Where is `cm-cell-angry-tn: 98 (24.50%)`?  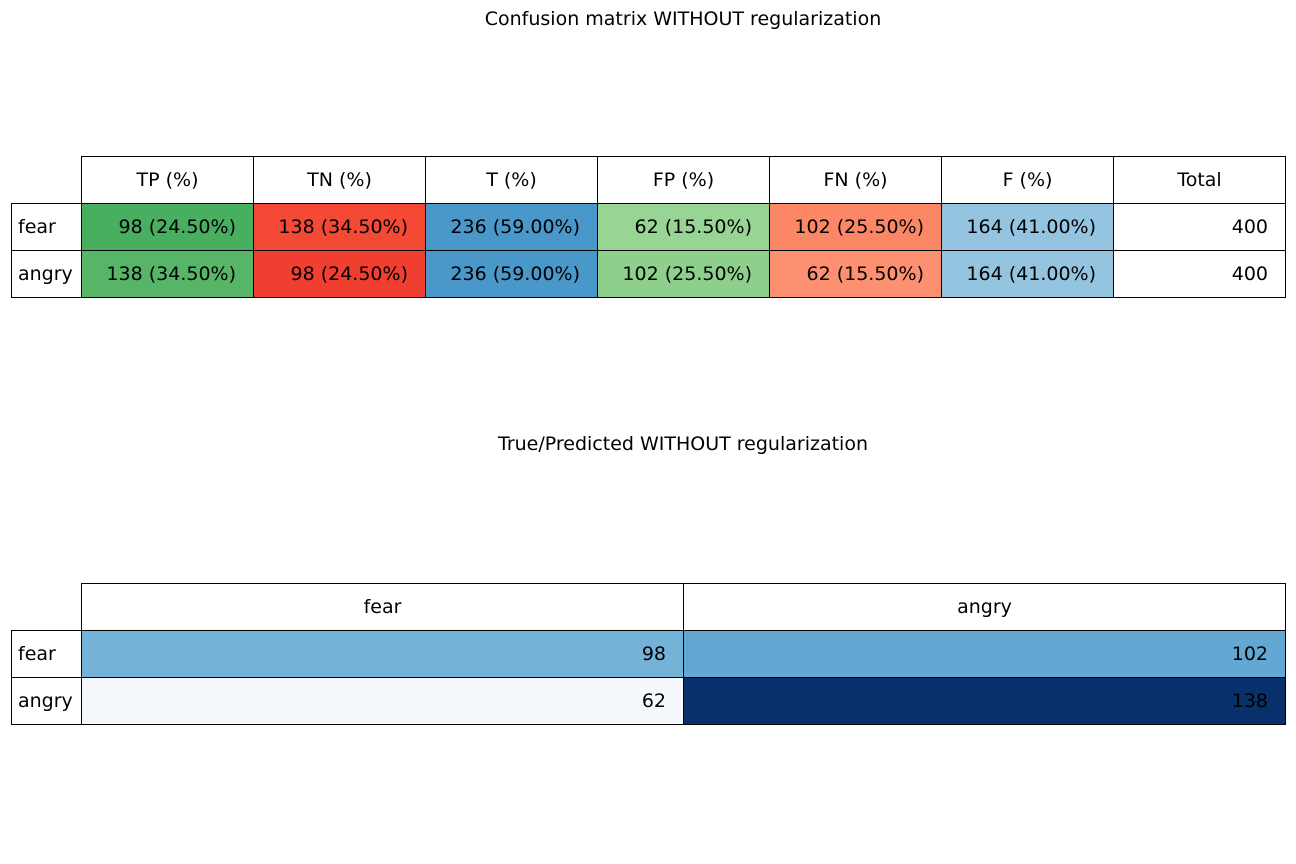 cm-cell-angry-tn: 98 (24.50%) is located at coordinates (339, 274).